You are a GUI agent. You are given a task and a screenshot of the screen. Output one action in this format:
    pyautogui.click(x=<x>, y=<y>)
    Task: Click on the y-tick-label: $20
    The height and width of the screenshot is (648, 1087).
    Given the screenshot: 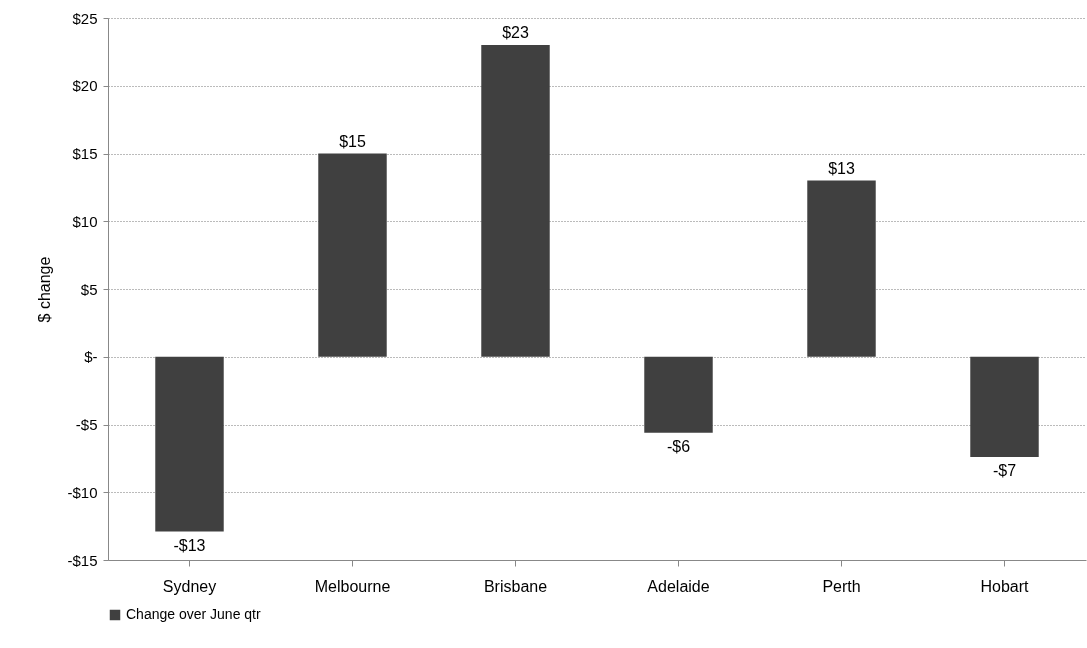 What is the action you would take?
    pyautogui.click(x=85, y=86)
    